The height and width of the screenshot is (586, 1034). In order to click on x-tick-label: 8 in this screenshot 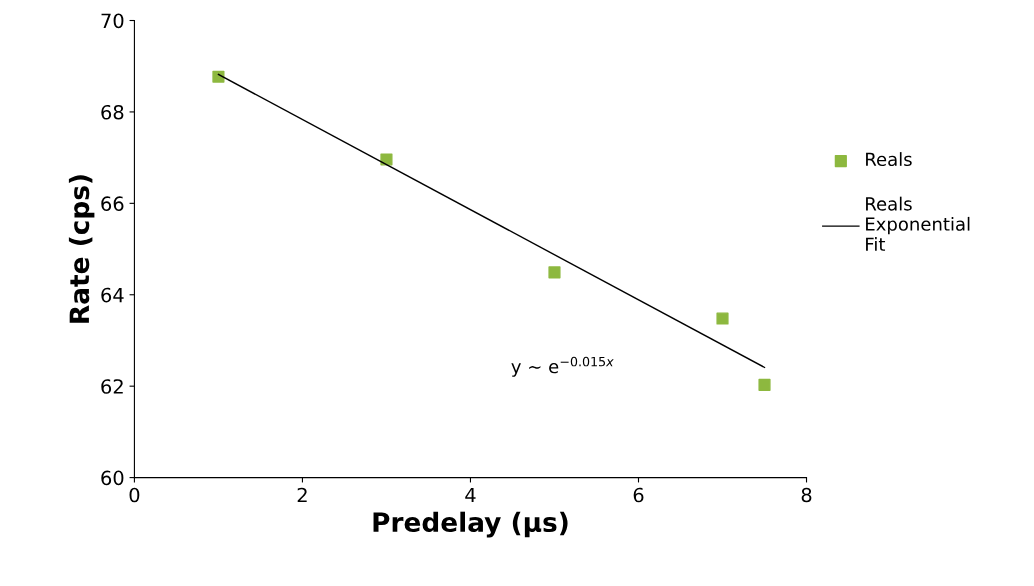, I will do `click(806, 495)`.